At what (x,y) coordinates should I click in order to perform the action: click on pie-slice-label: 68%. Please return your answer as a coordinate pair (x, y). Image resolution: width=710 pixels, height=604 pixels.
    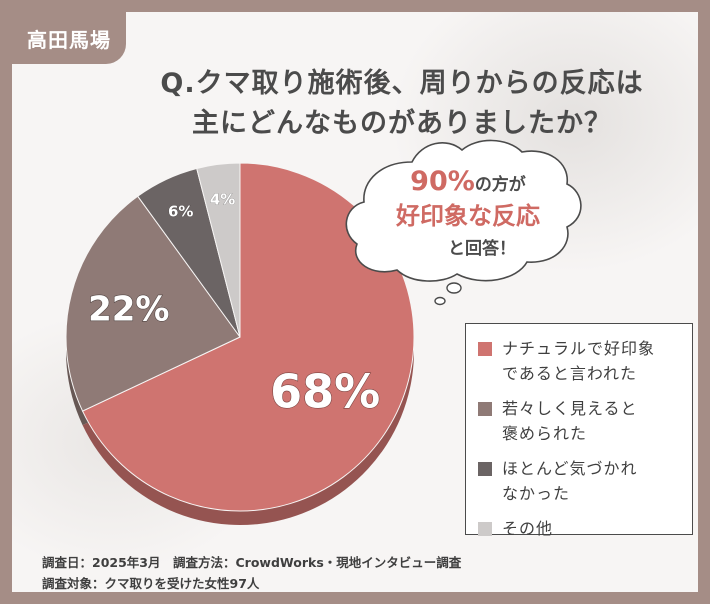
    Looking at the image, I should click on (325, 392).